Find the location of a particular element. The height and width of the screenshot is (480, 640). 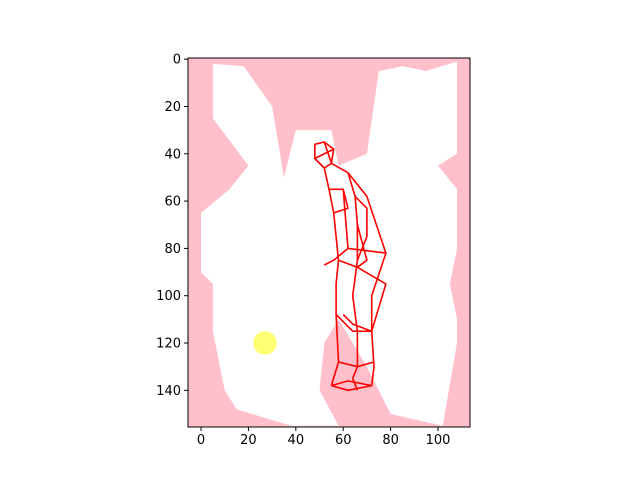

goal-marker-layer is located at coordinates (265, 343).